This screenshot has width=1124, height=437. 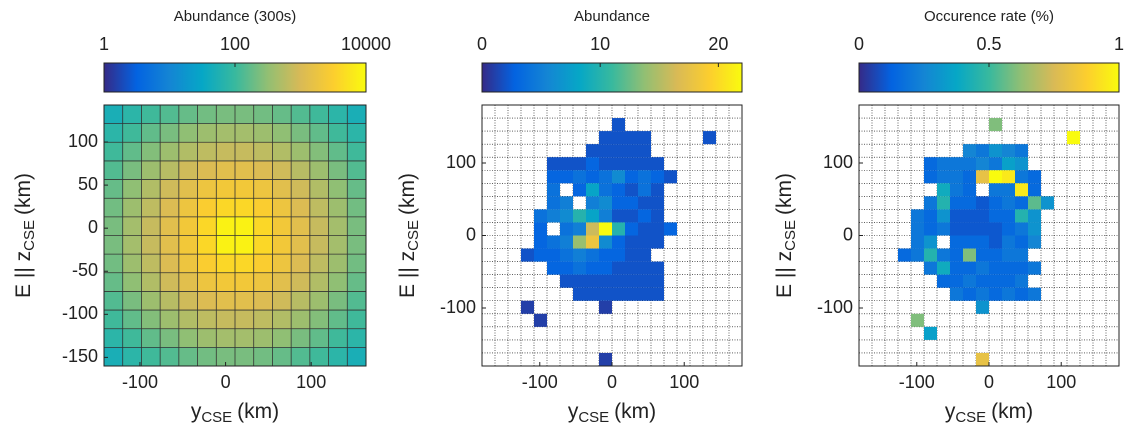 What do you see at coordinates (612, 382) in the screenshot?
I see `x-tick-label: 0` at bounding box center [612, 382].